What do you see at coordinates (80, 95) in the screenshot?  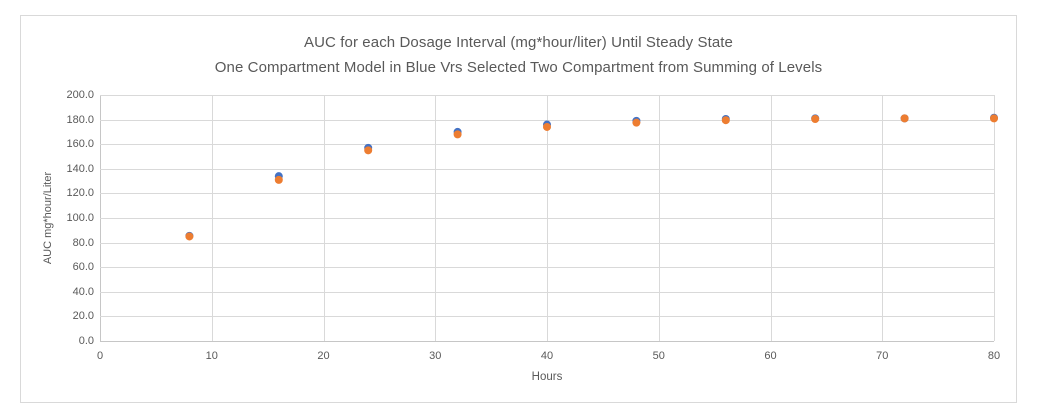 I see `y-tick-label: 200.0` at bounding box center [80, 95].